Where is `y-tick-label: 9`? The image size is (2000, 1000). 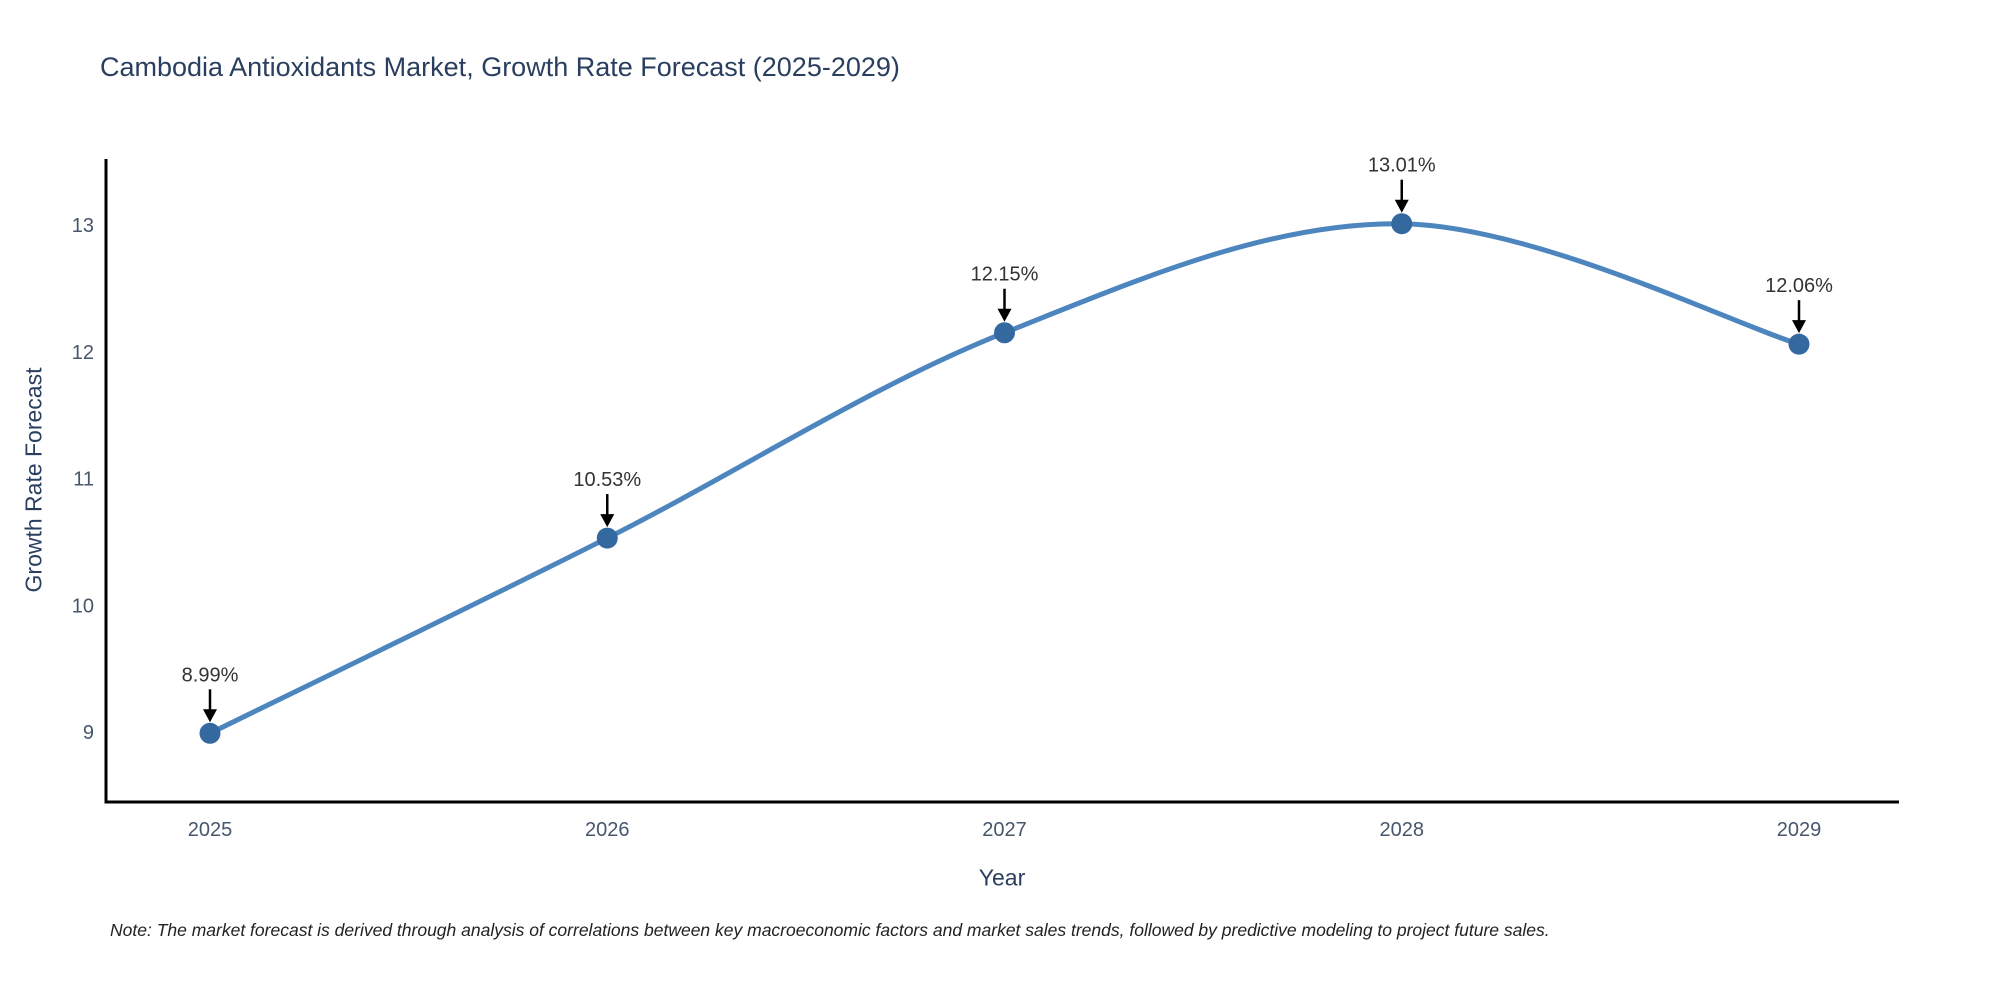
y-tick-label: 9 is located at coordinates (88, 733).